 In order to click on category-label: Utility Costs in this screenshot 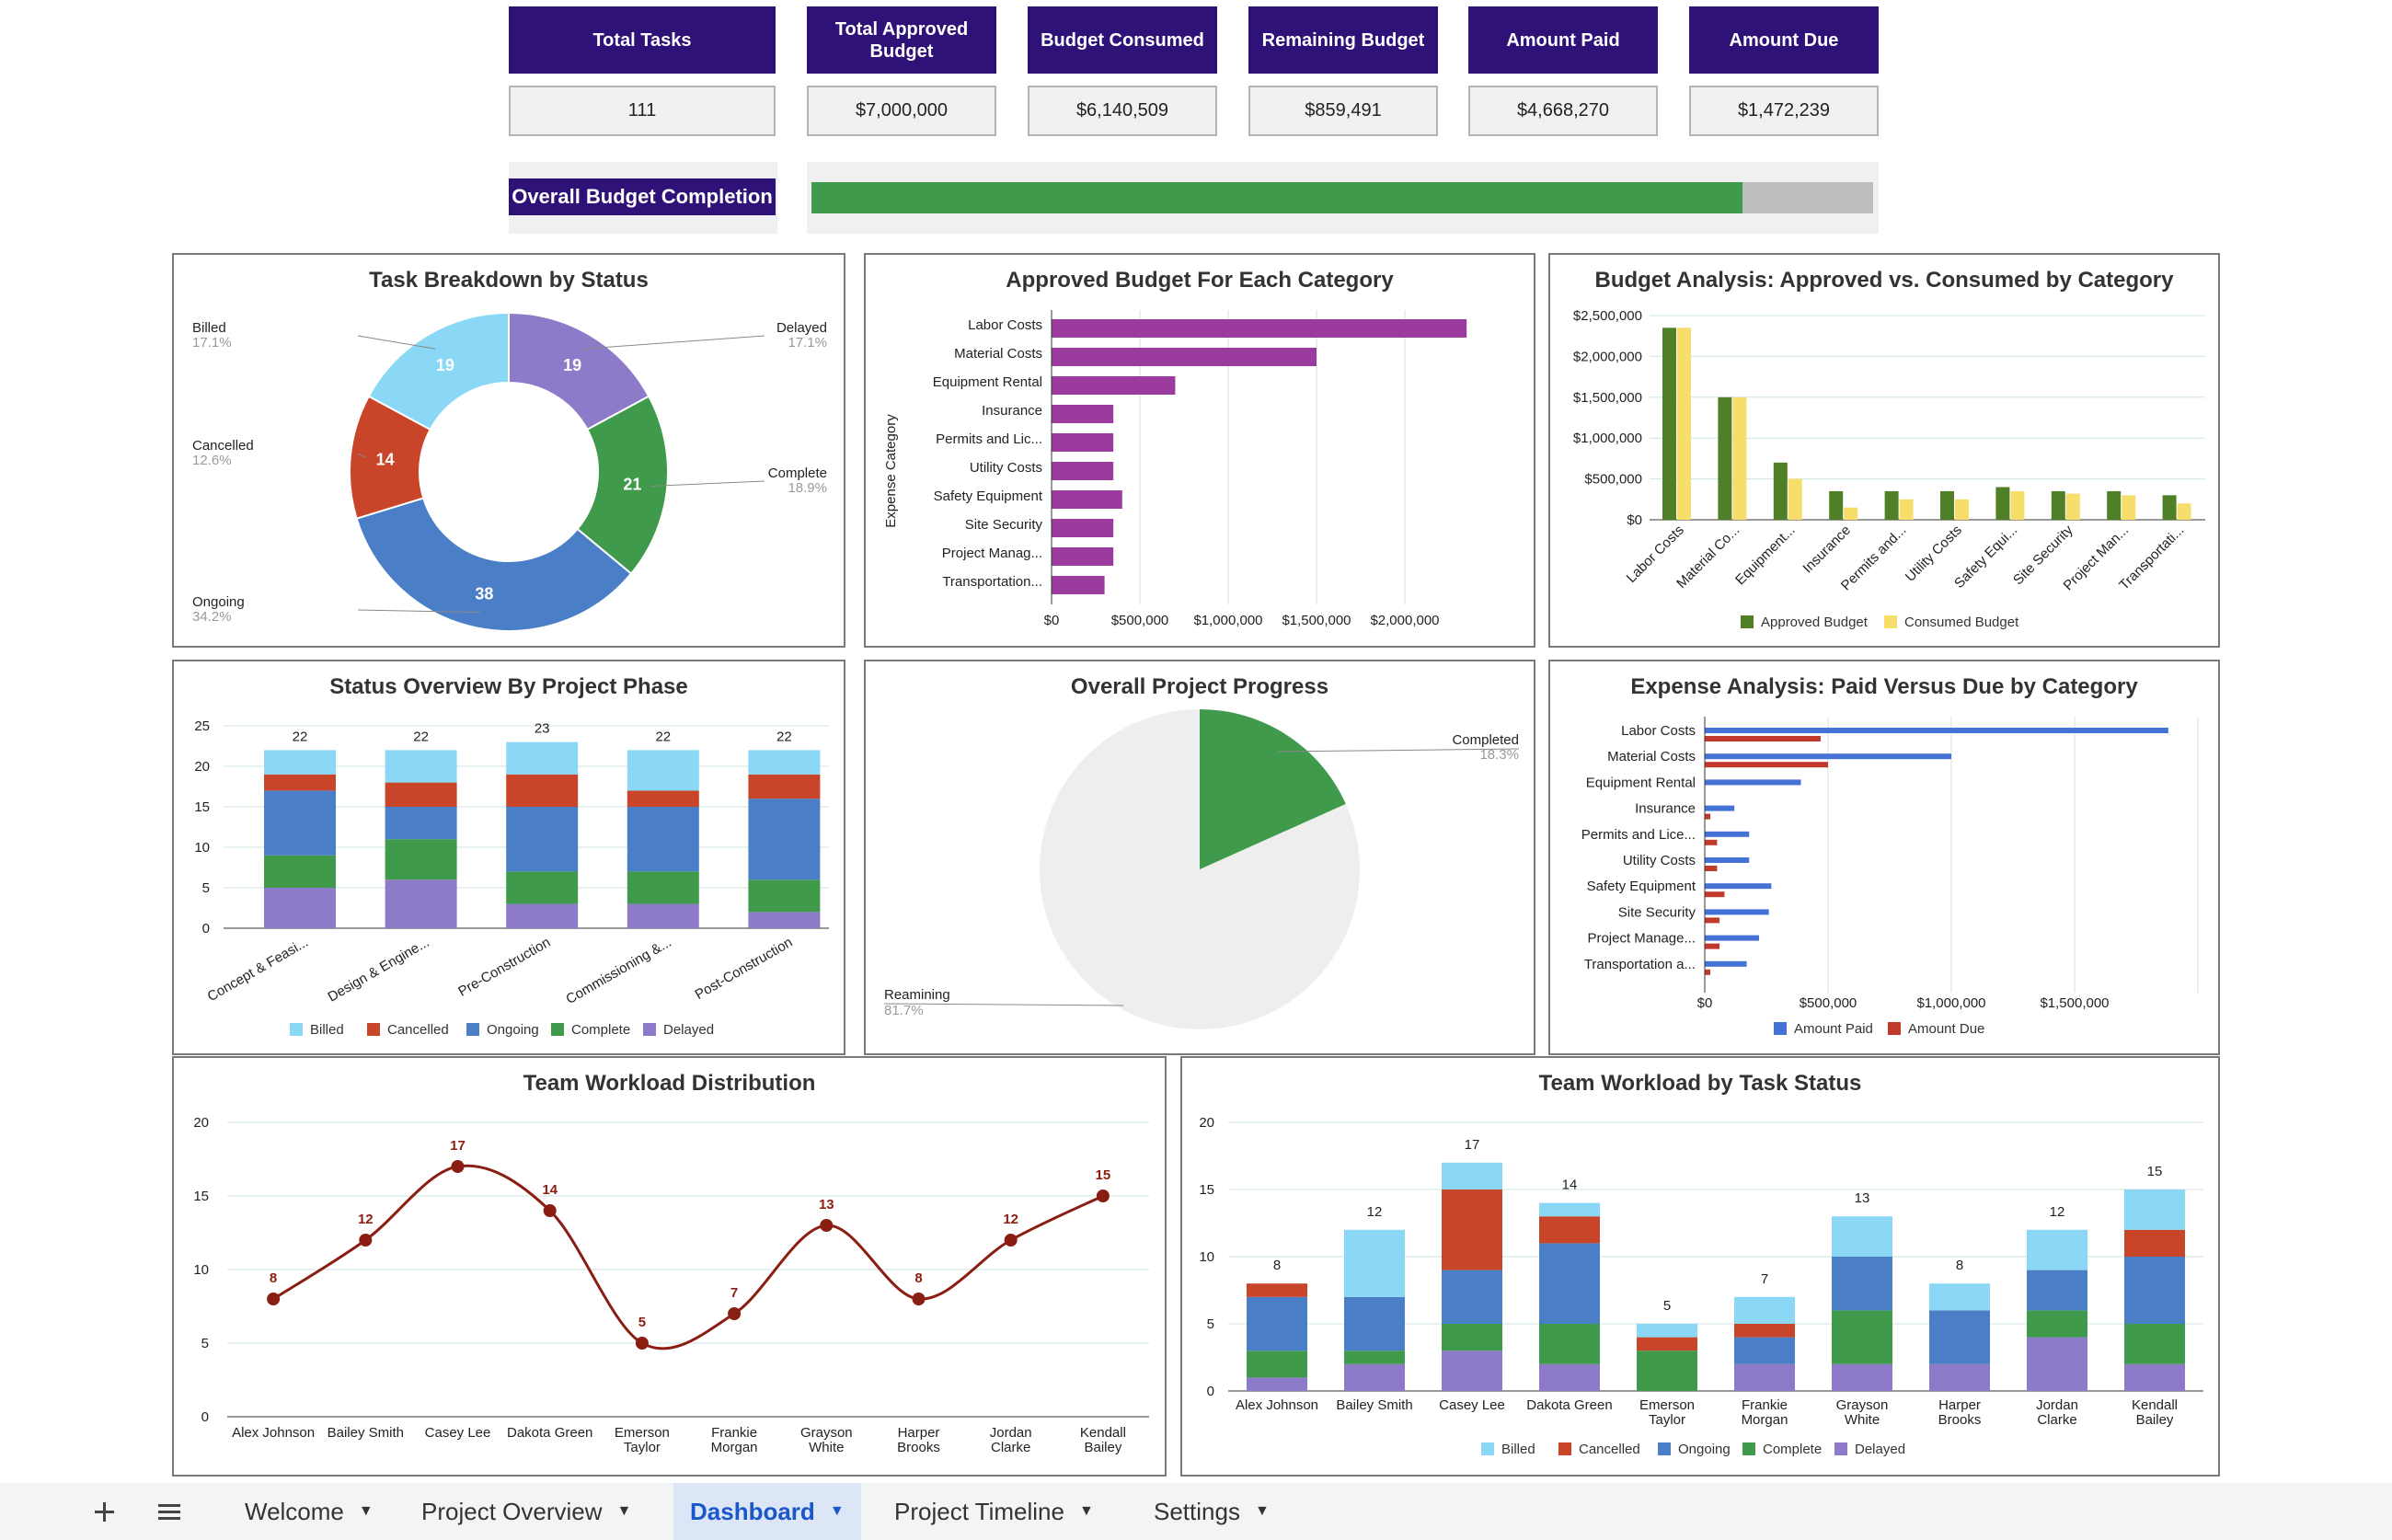, I will do `click(1659, 860)`.